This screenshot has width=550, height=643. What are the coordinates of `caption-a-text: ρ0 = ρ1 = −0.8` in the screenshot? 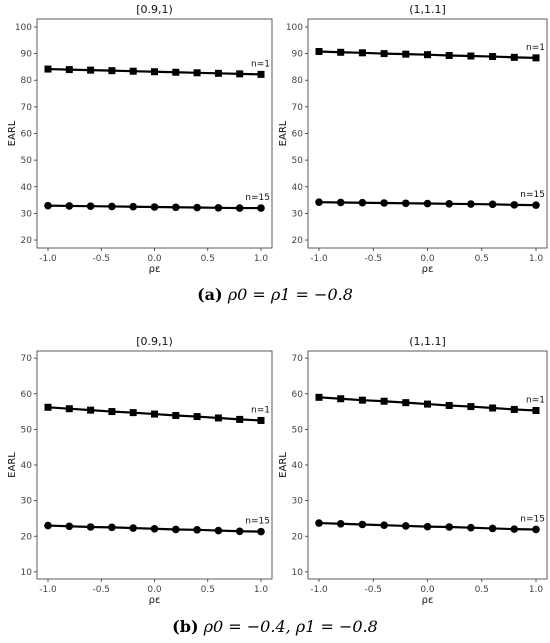 It's located at (290, 294).